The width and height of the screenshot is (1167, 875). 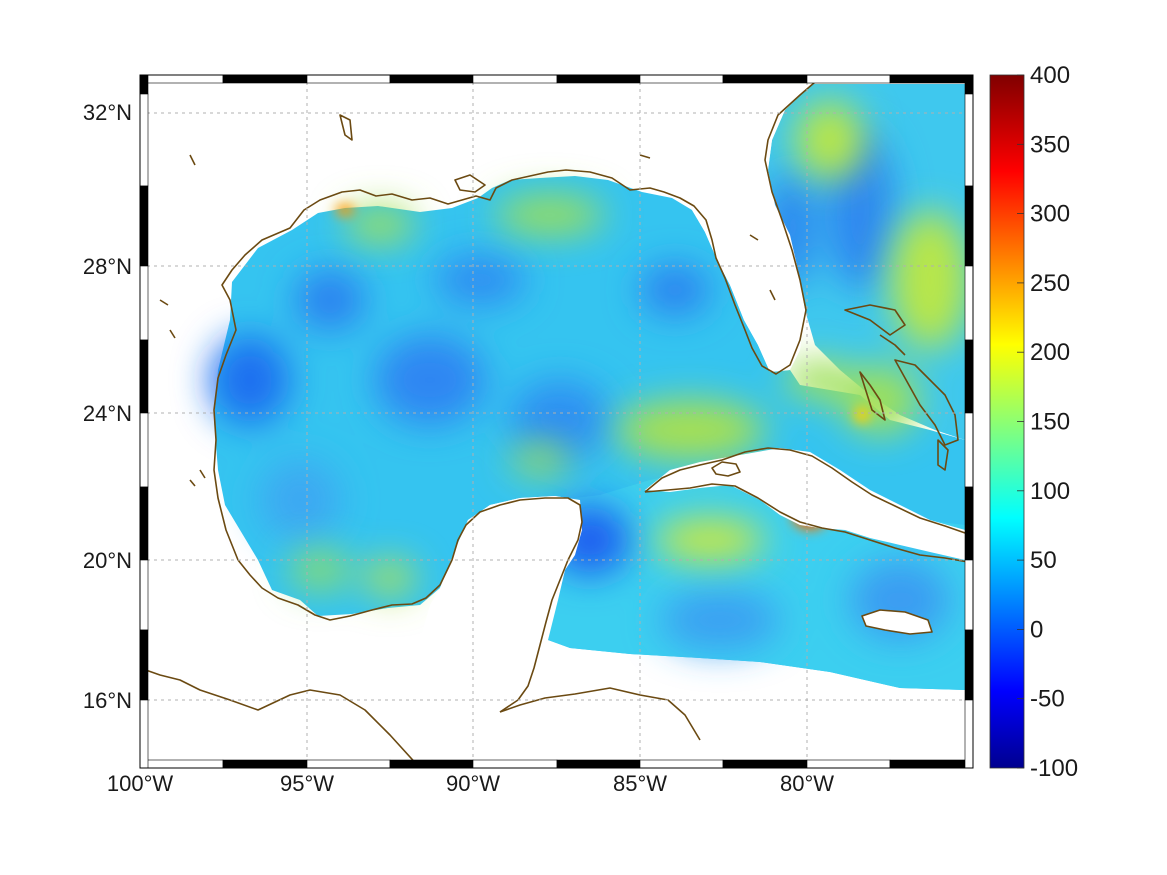 I want to click on colorbar-tick-label: 250, so click(x=1050, y=283).